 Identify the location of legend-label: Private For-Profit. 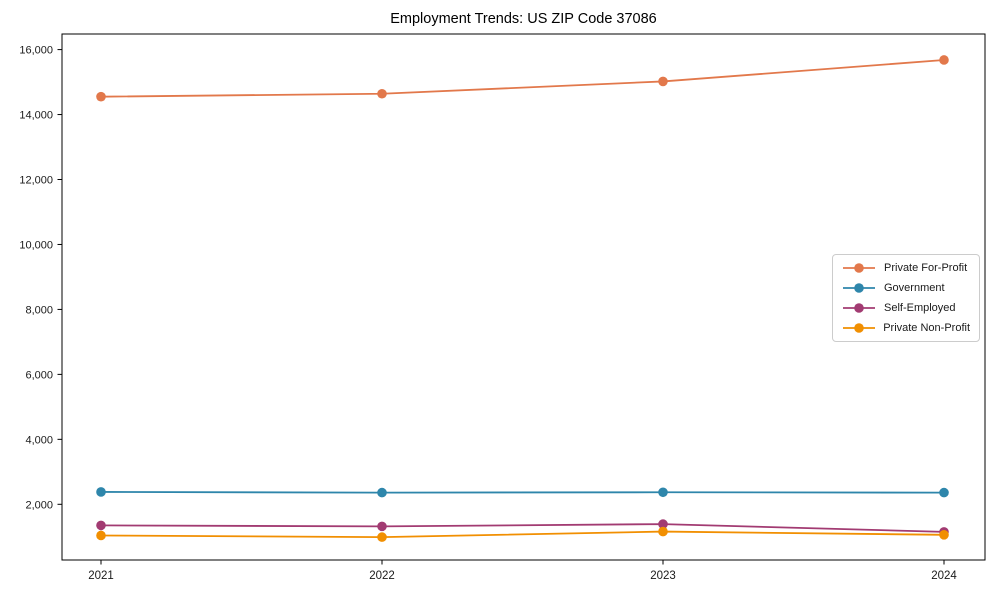
(926, 268).